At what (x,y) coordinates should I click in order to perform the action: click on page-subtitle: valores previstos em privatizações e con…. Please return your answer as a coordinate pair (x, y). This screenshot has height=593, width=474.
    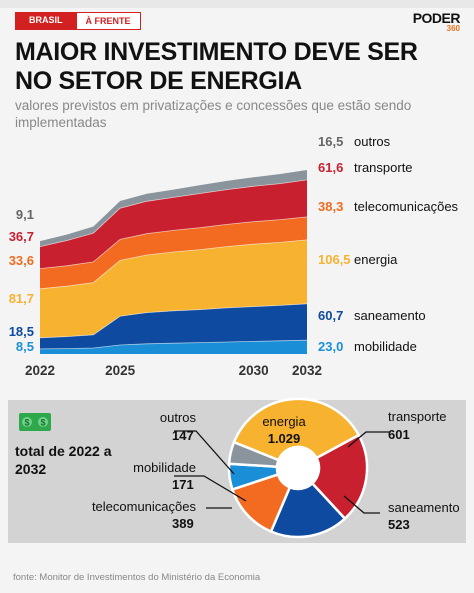
    Looking at the image, I should click on (213, 114).